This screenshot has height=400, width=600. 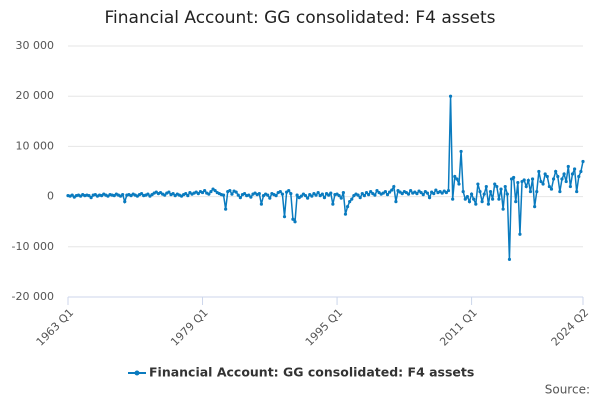 What do you see at coordinates (458, 327) in the screenshot?
I see `x-tick-label: 2011 Q1` at bounding box center [458, 327].